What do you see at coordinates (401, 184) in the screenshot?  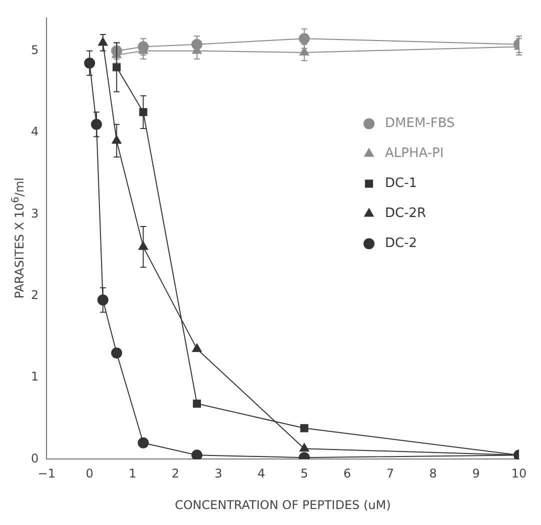 I see `legend-label: DC-1` at bounding box center [401, 184].